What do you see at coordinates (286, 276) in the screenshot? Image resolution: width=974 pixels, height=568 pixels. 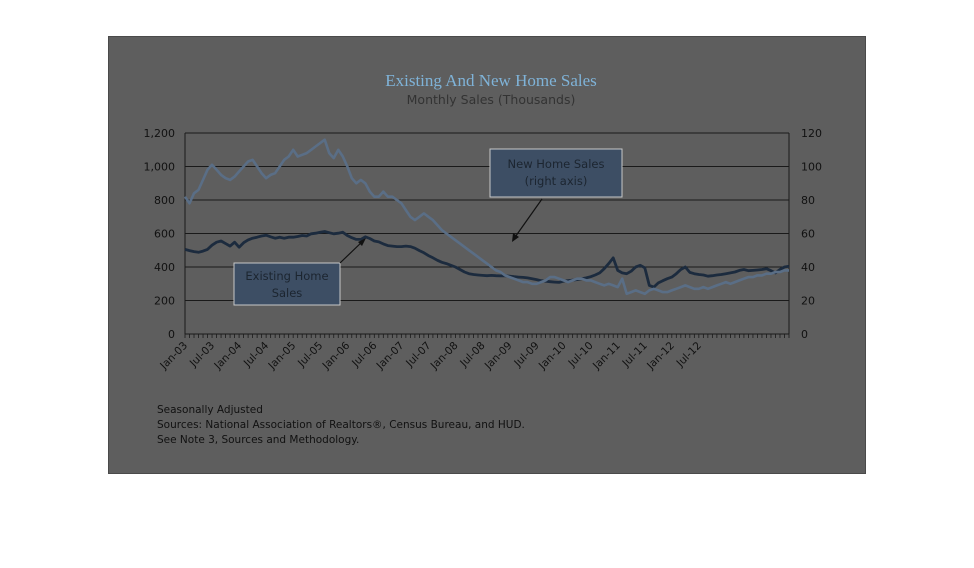 I see `annotation-text: Existing Home` at bounding box center [286, 276].